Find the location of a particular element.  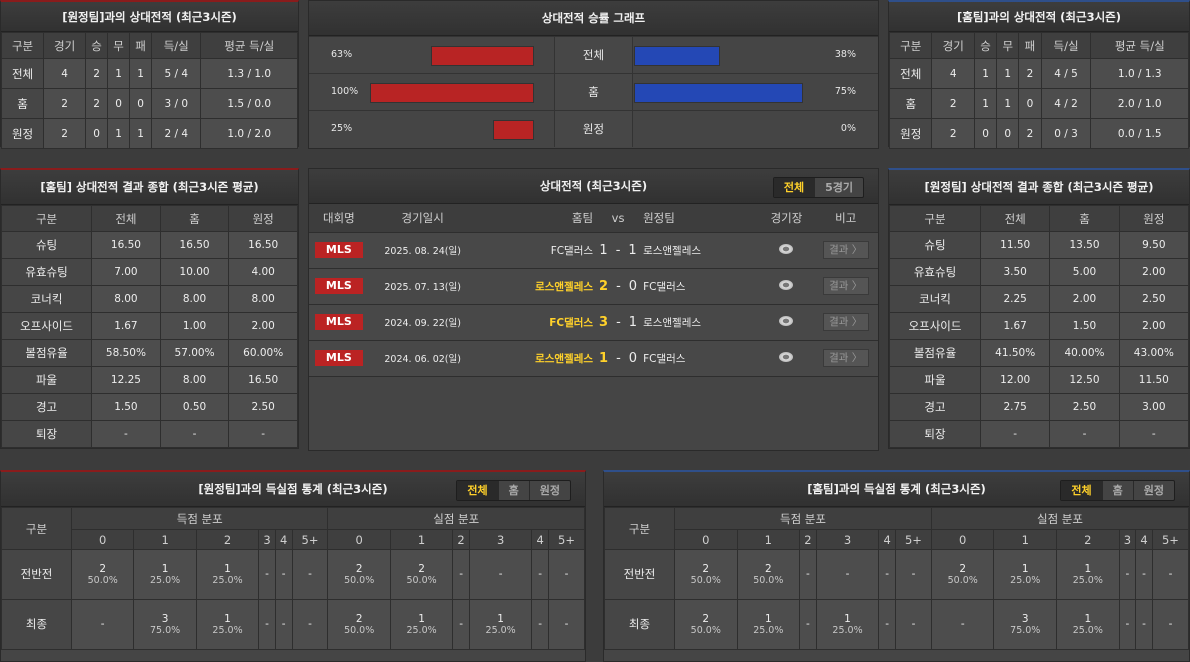

label-header: 구분 is located at coordinates (36, 528).